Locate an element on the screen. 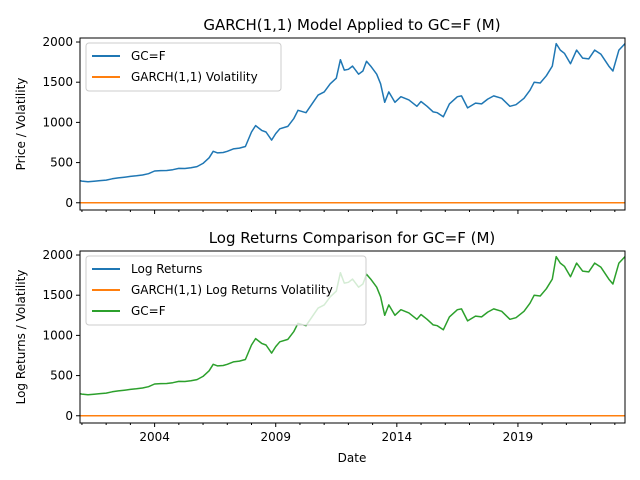  top-legend-box is located at coordinates (183, 67).